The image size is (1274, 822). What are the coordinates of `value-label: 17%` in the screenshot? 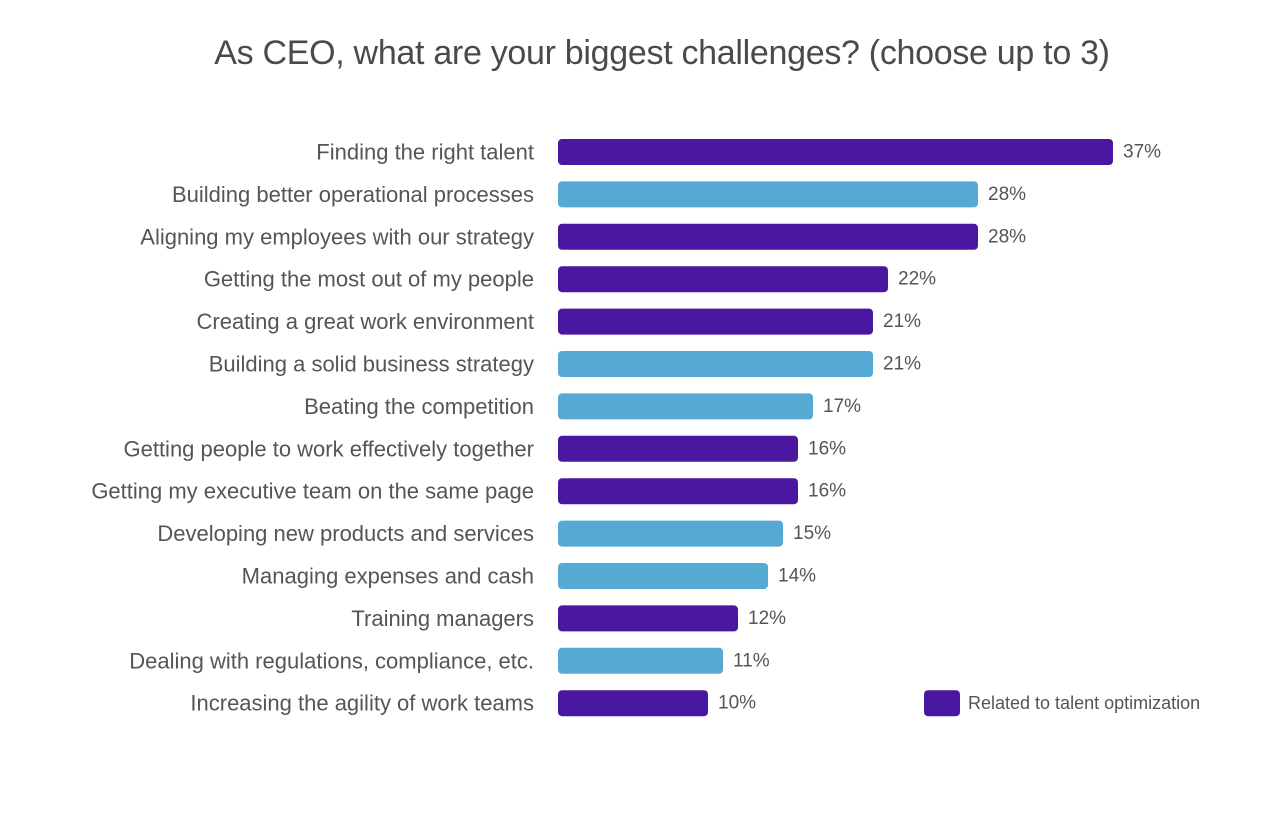 It's located at (842, 406).